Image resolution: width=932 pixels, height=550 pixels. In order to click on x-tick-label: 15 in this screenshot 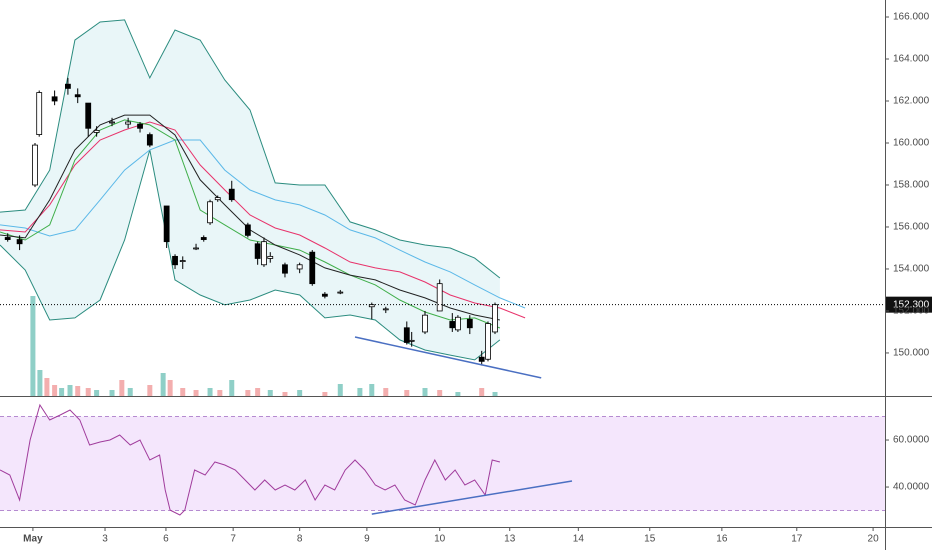, I will do `click(650, 539)`.